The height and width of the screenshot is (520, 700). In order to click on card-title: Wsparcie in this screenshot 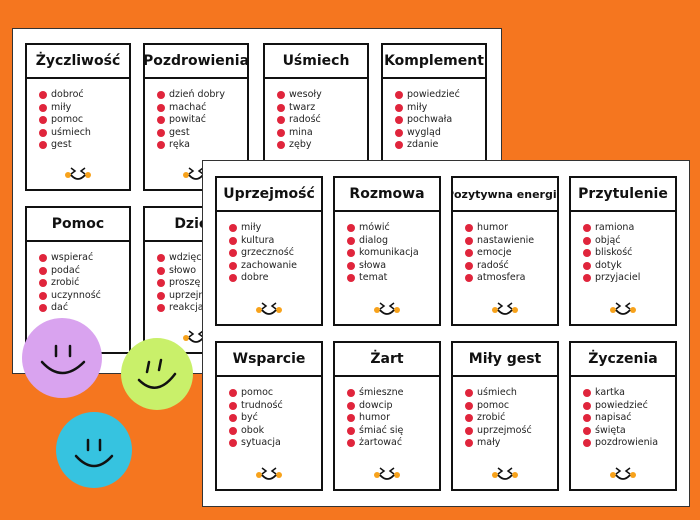, I will do `click(269, 360)`.